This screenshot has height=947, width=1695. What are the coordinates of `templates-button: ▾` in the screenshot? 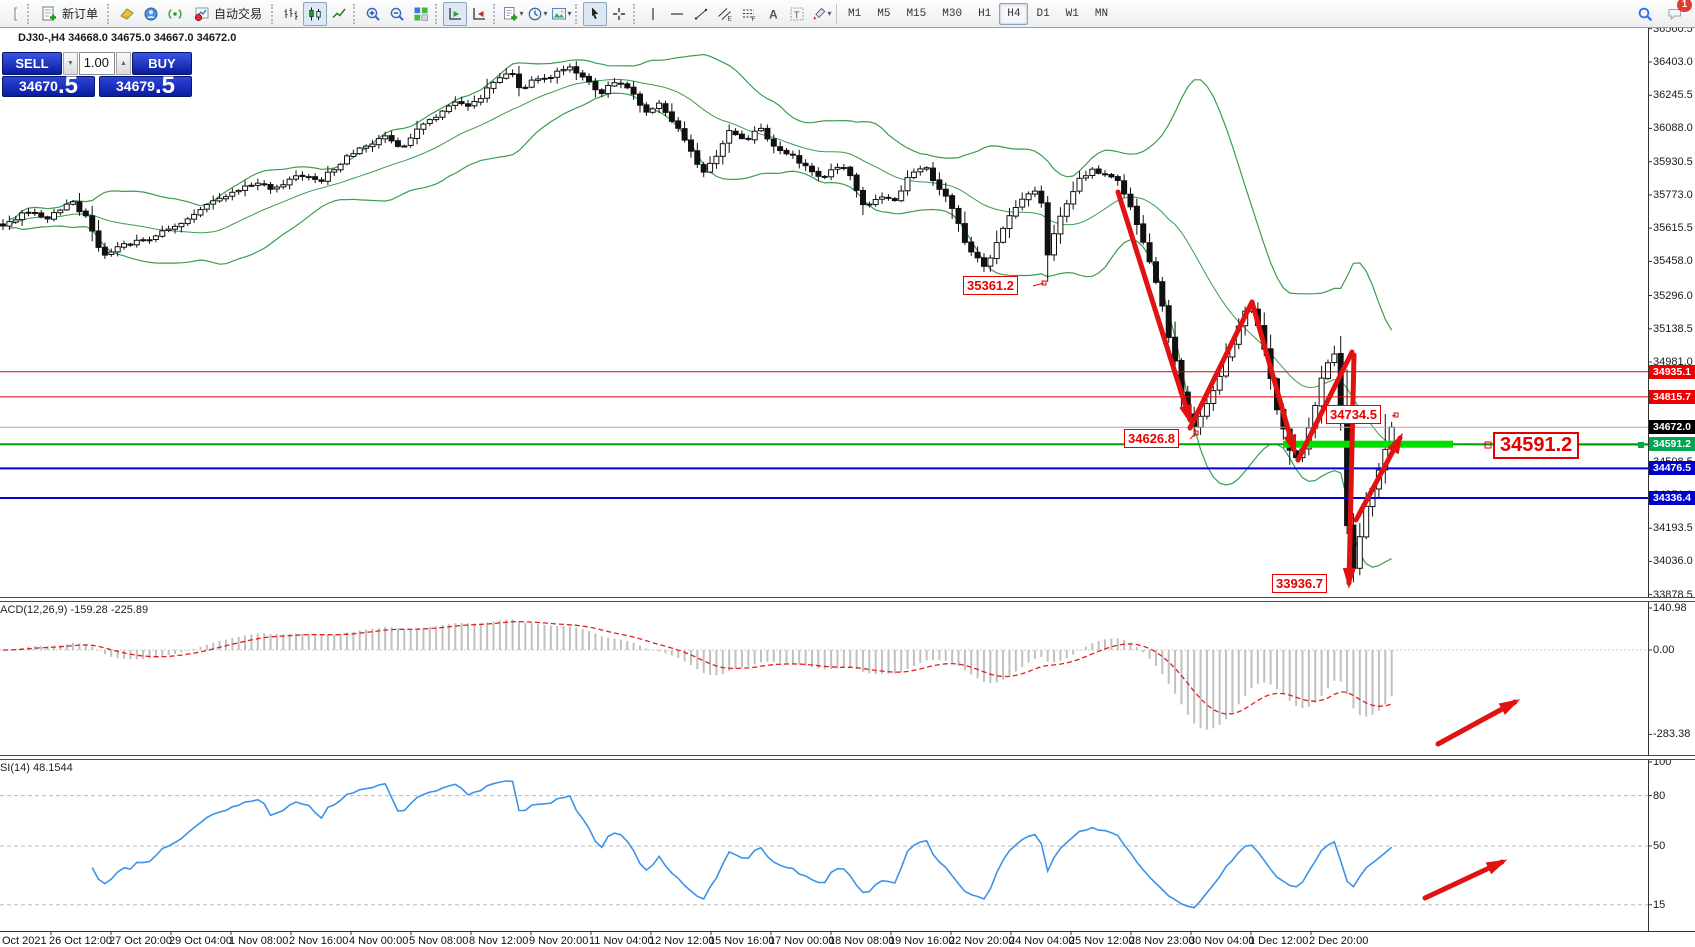 It's located at (561, 14).